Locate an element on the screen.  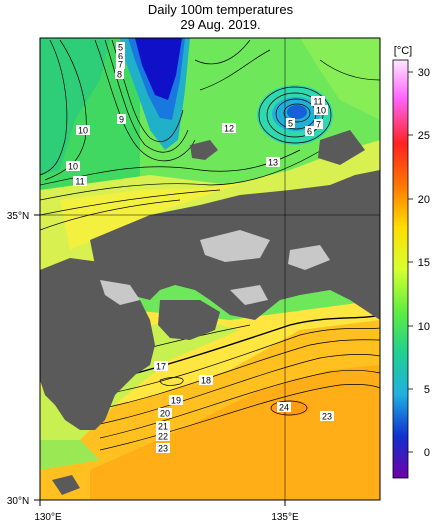
colorbar-scale is located at coordinates (400, 269).